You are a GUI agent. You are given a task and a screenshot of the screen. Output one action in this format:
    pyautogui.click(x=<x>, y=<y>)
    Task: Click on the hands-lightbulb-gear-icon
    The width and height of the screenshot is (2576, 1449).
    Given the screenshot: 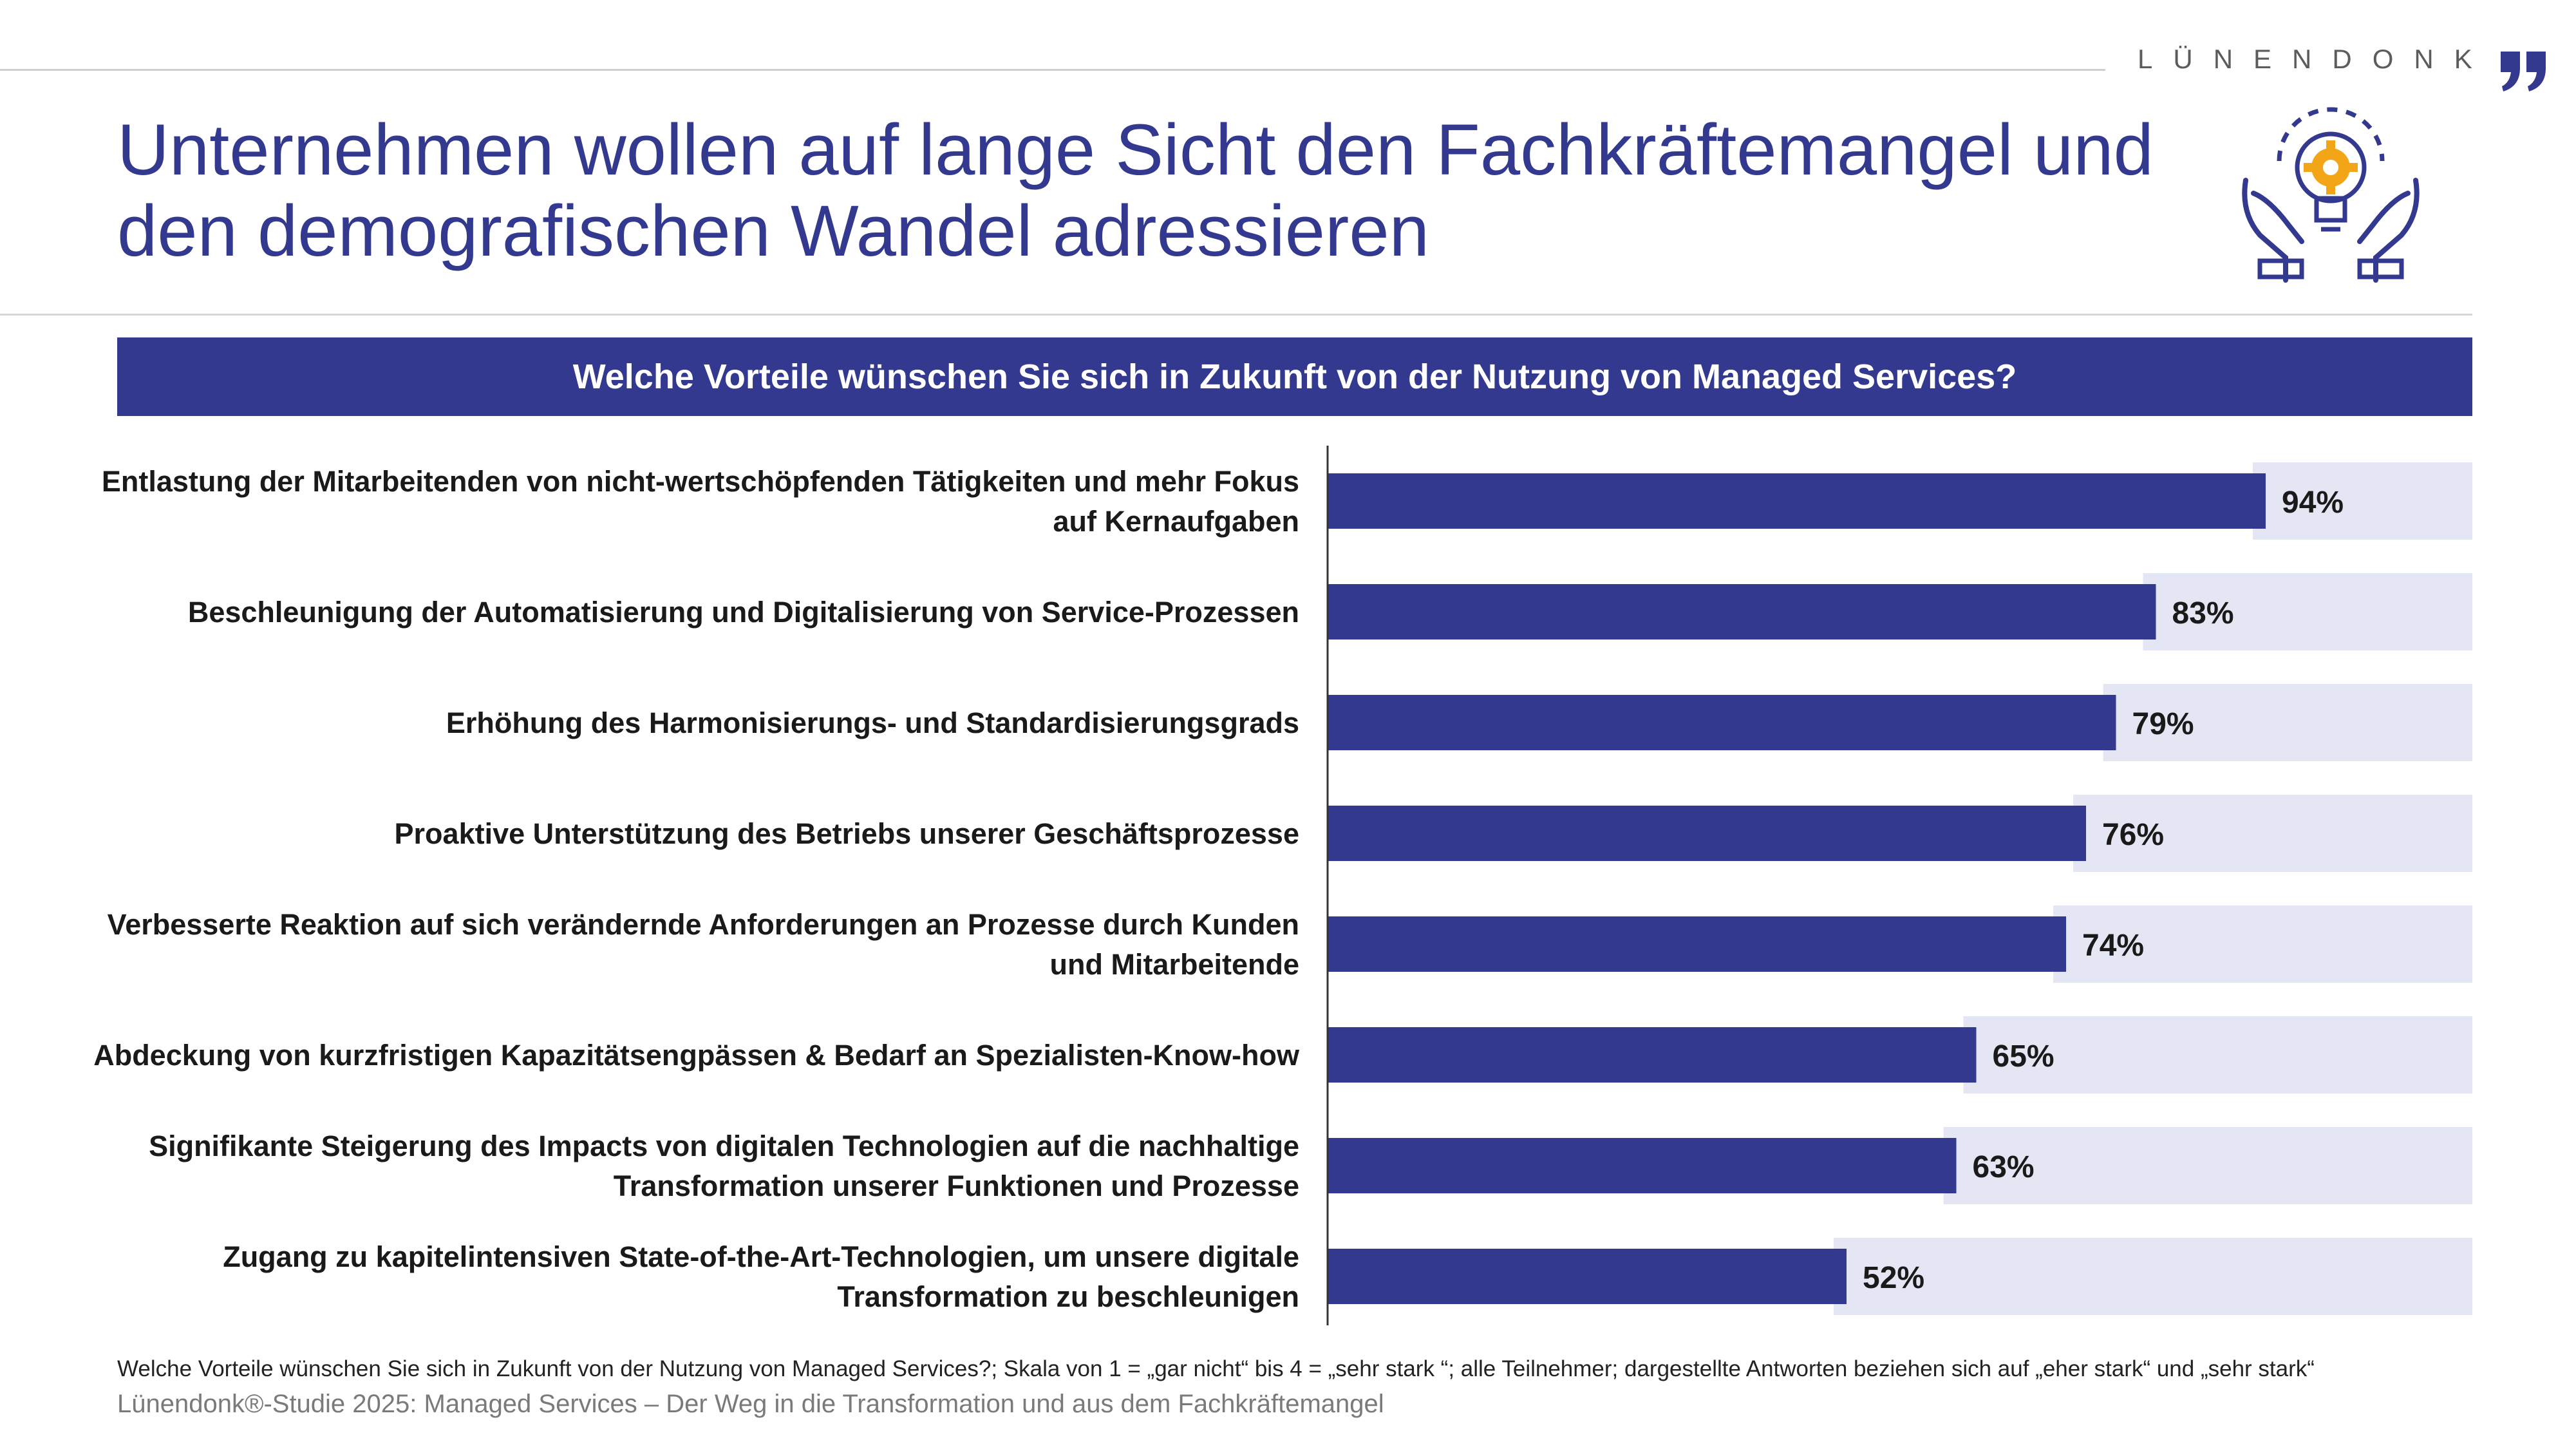 What is the action you would take?
    pyautogui.click(x=2331, y=195)
    